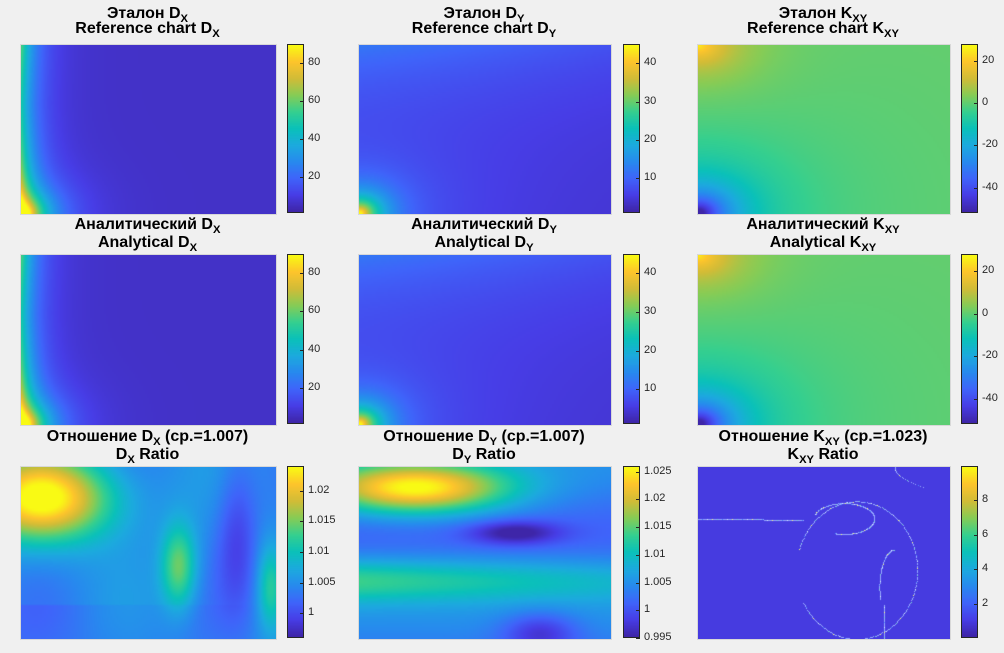 The width and height of the screenshot is (1004, 653). I want to click on chart-title-ru-text: Отношение D, so click(436, 436).